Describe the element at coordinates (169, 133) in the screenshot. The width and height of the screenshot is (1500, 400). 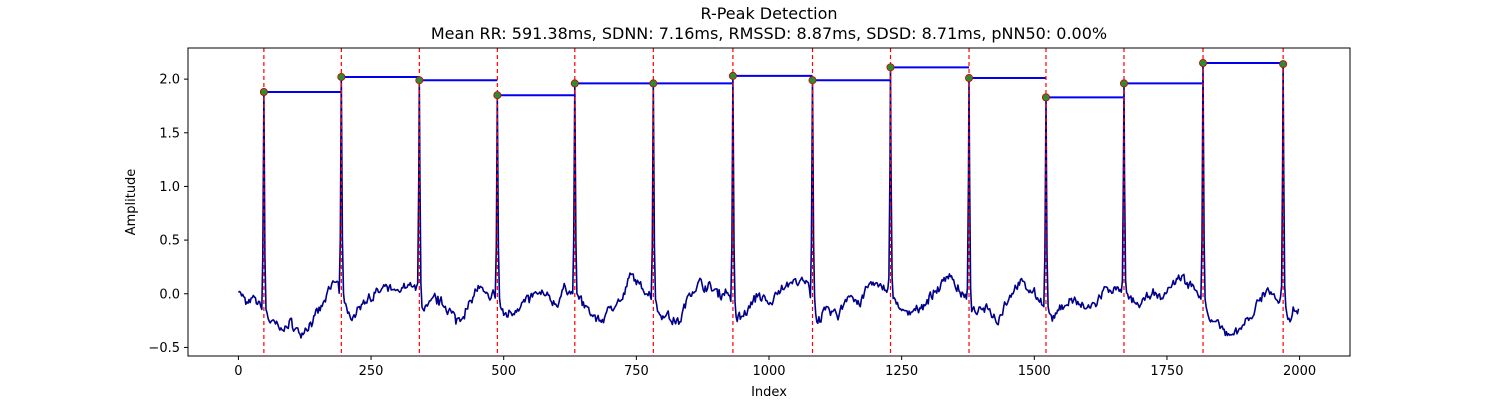
I see `y-tick-label: 1.5` at that location.